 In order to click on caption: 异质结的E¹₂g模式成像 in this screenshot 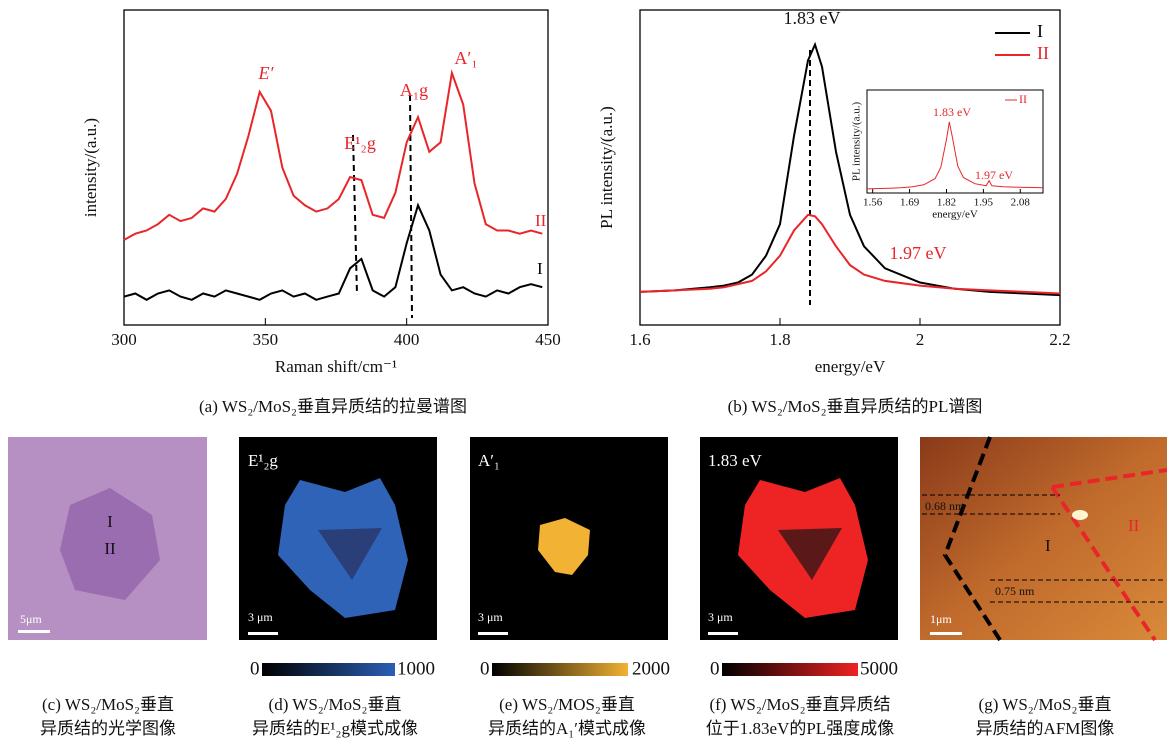, I will do `click(335, 728)`.